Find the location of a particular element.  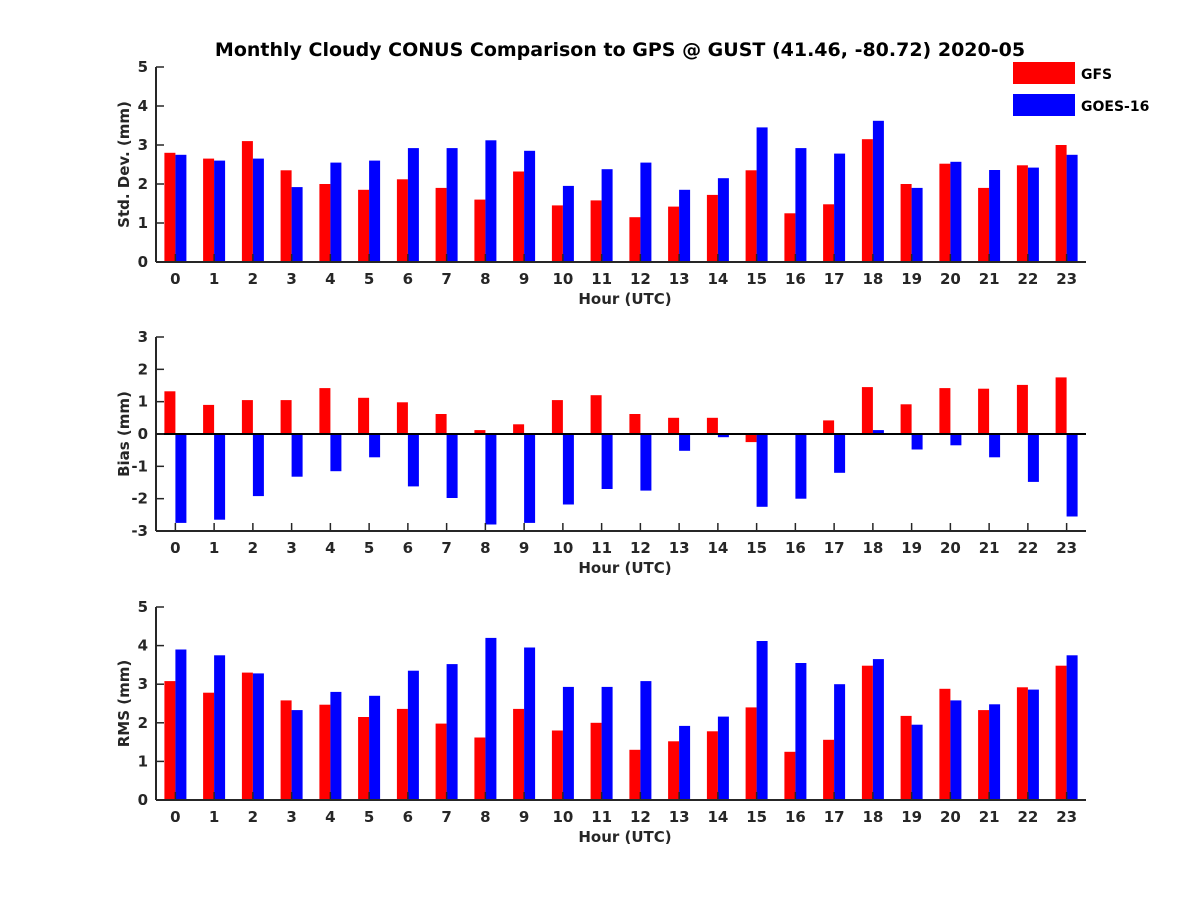

legend-swatch-goes is located at coordinates (1044, 105).